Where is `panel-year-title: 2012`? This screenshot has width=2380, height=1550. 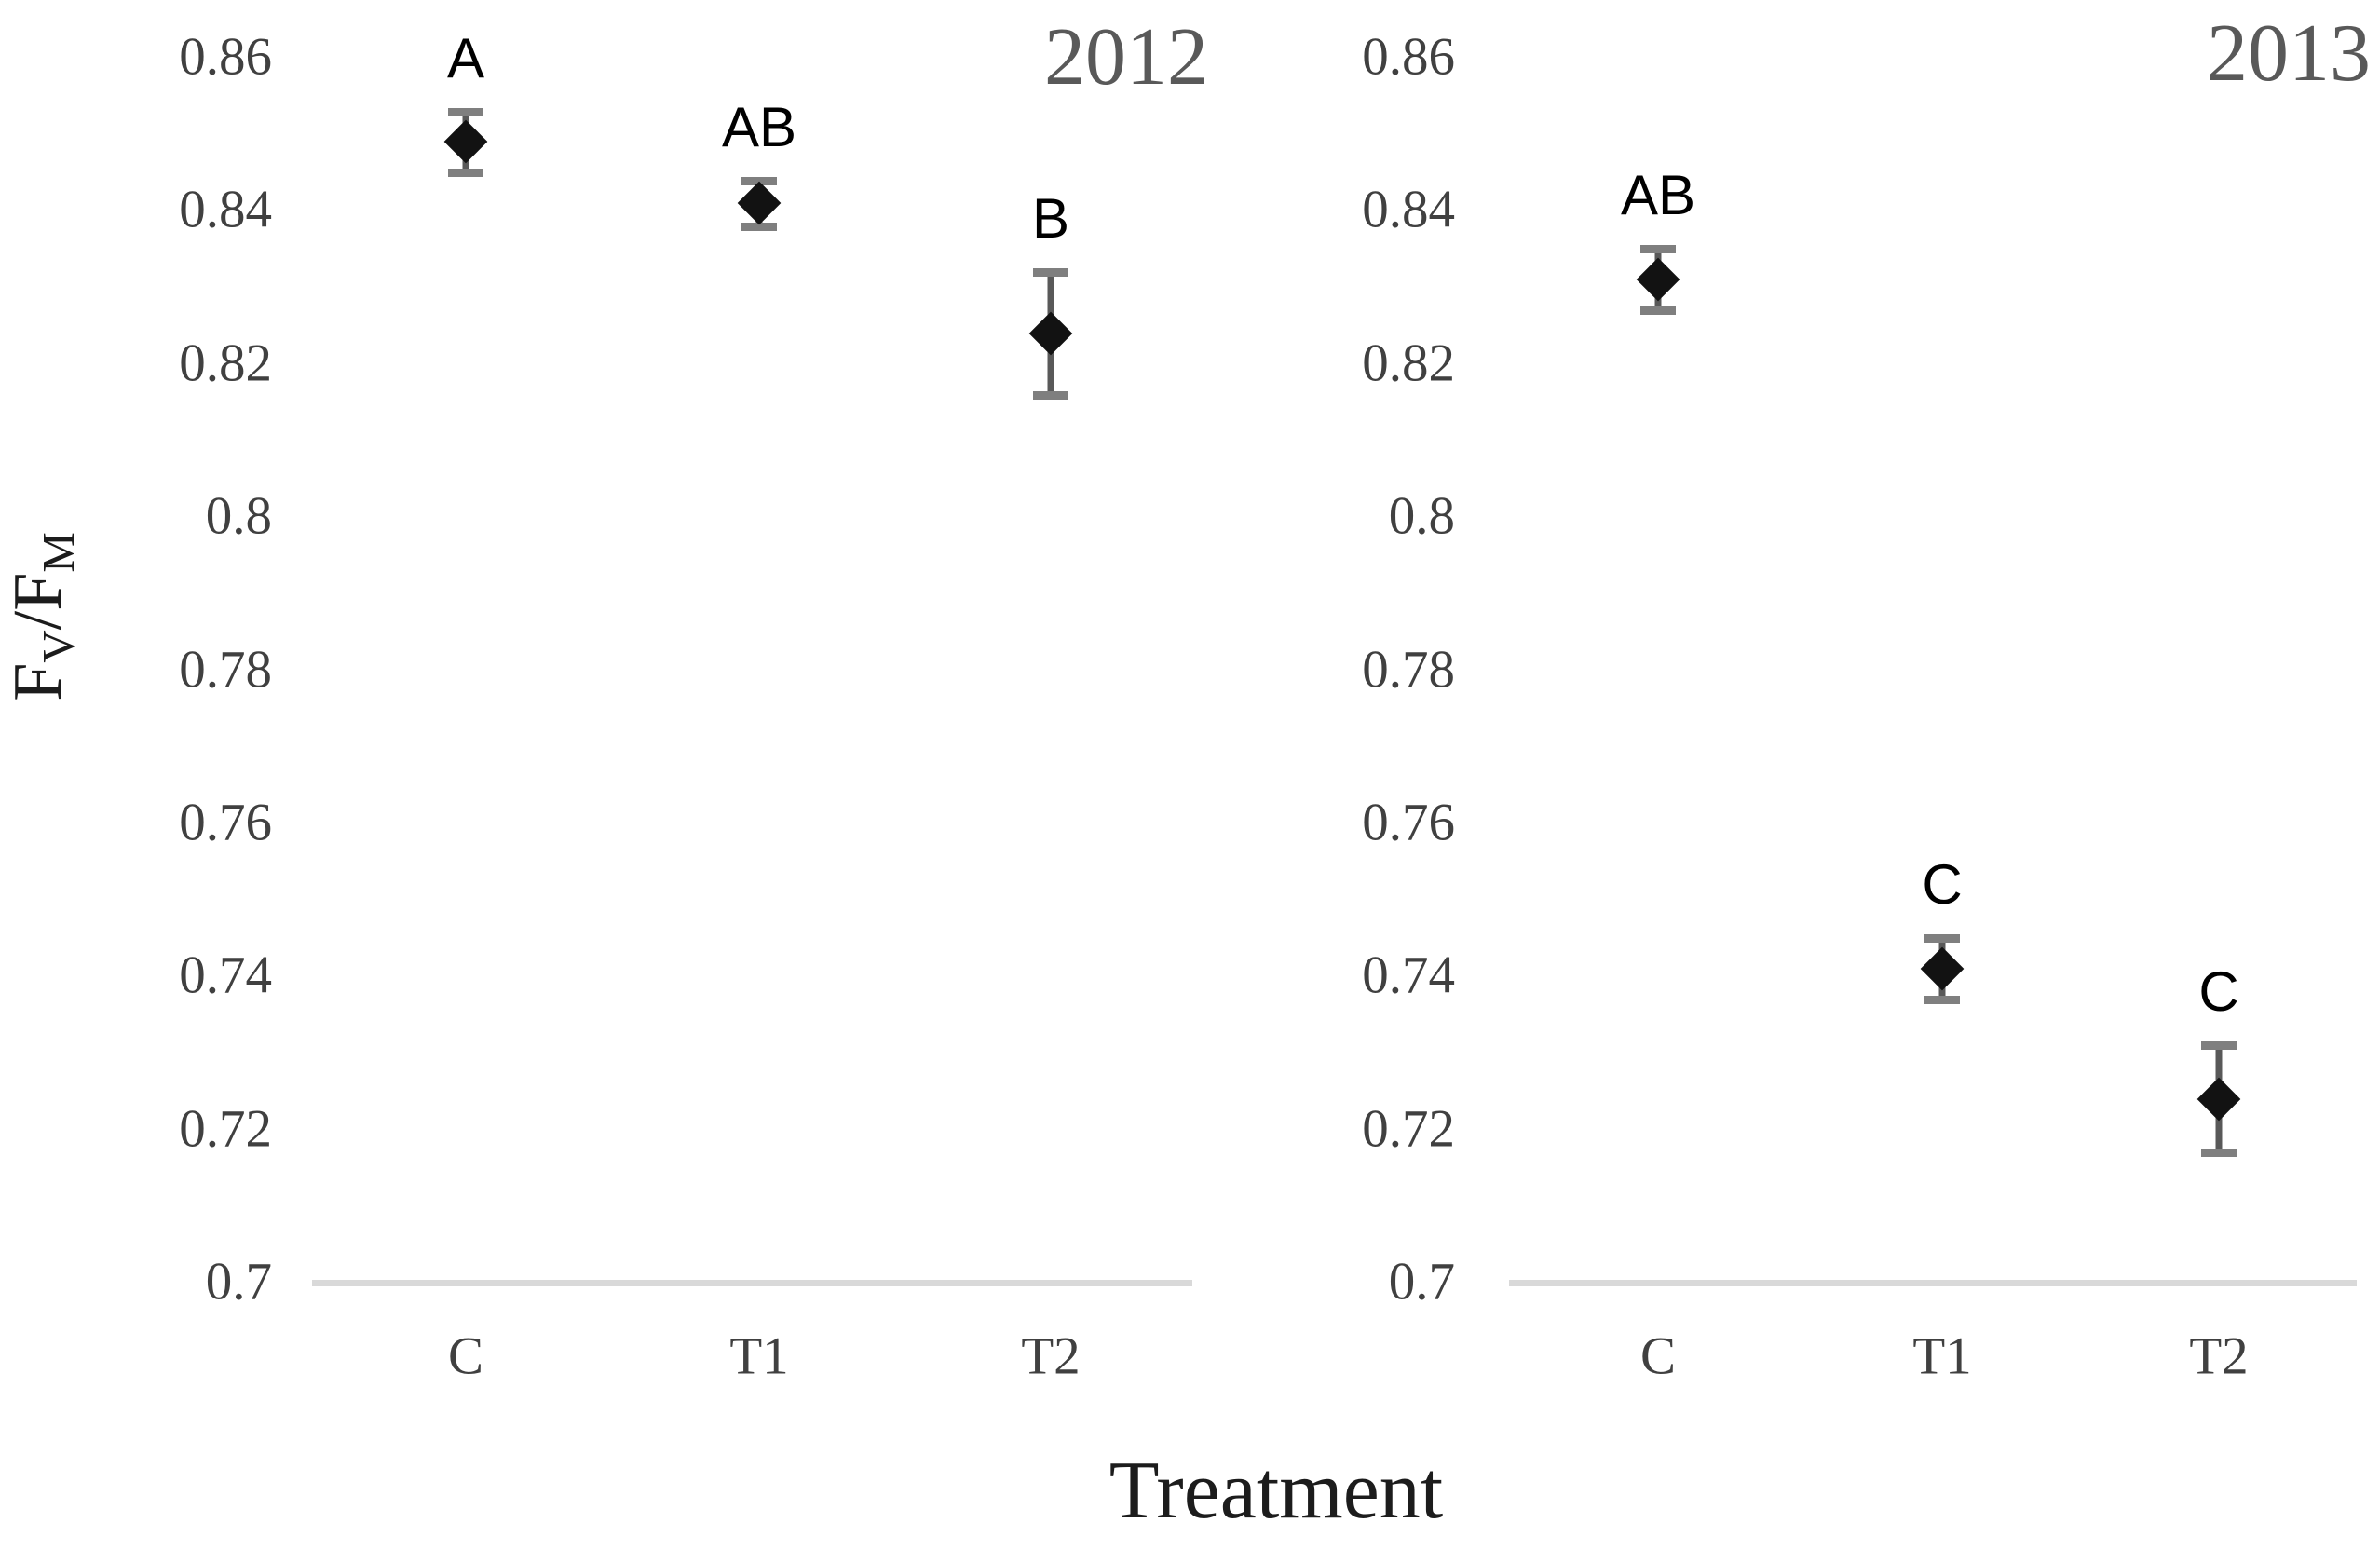
panel-year-title: 2012 is located at coordinates (1126, 57).